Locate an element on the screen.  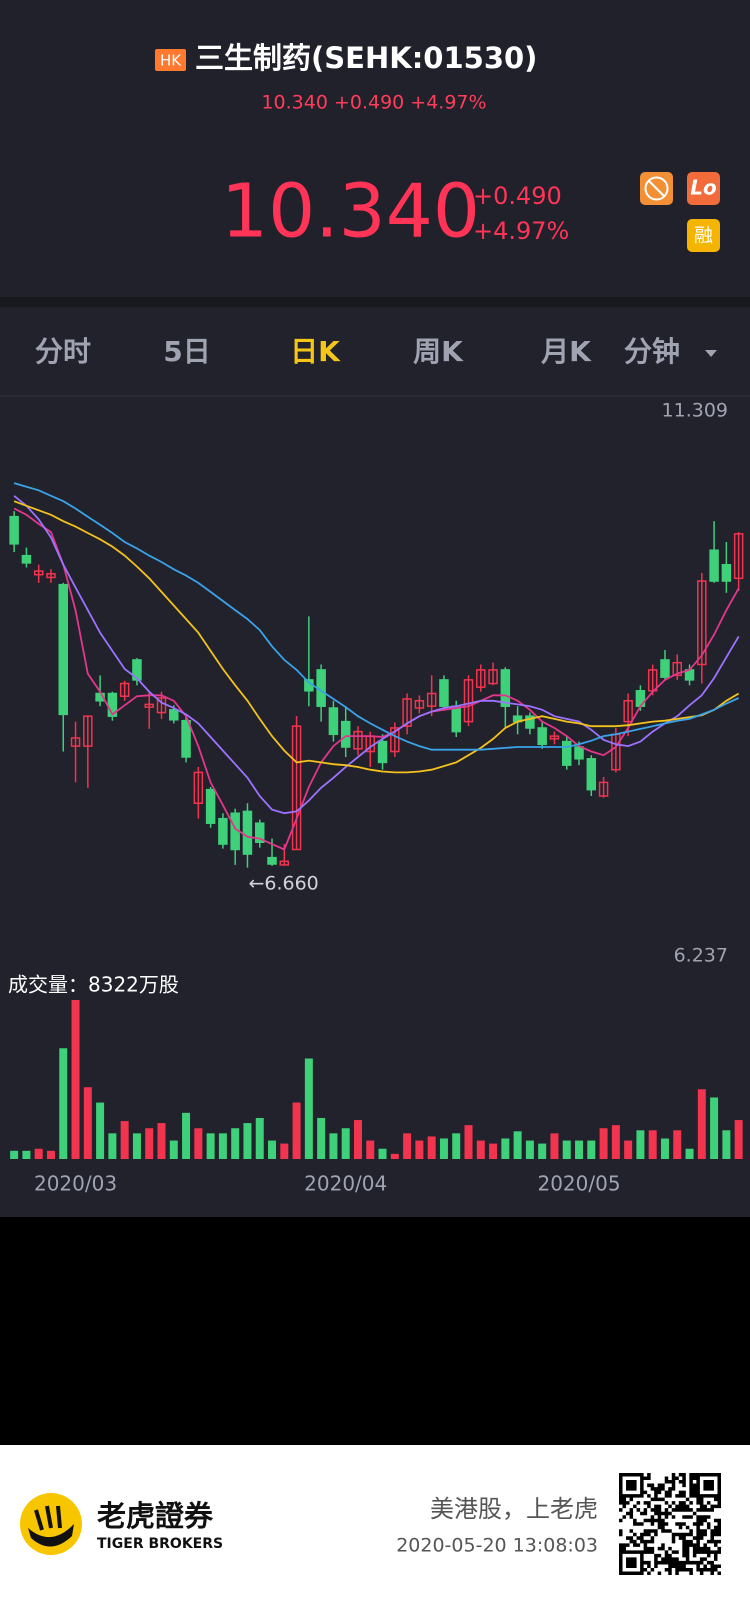
icon-margin is located at coordinates (703, 235).